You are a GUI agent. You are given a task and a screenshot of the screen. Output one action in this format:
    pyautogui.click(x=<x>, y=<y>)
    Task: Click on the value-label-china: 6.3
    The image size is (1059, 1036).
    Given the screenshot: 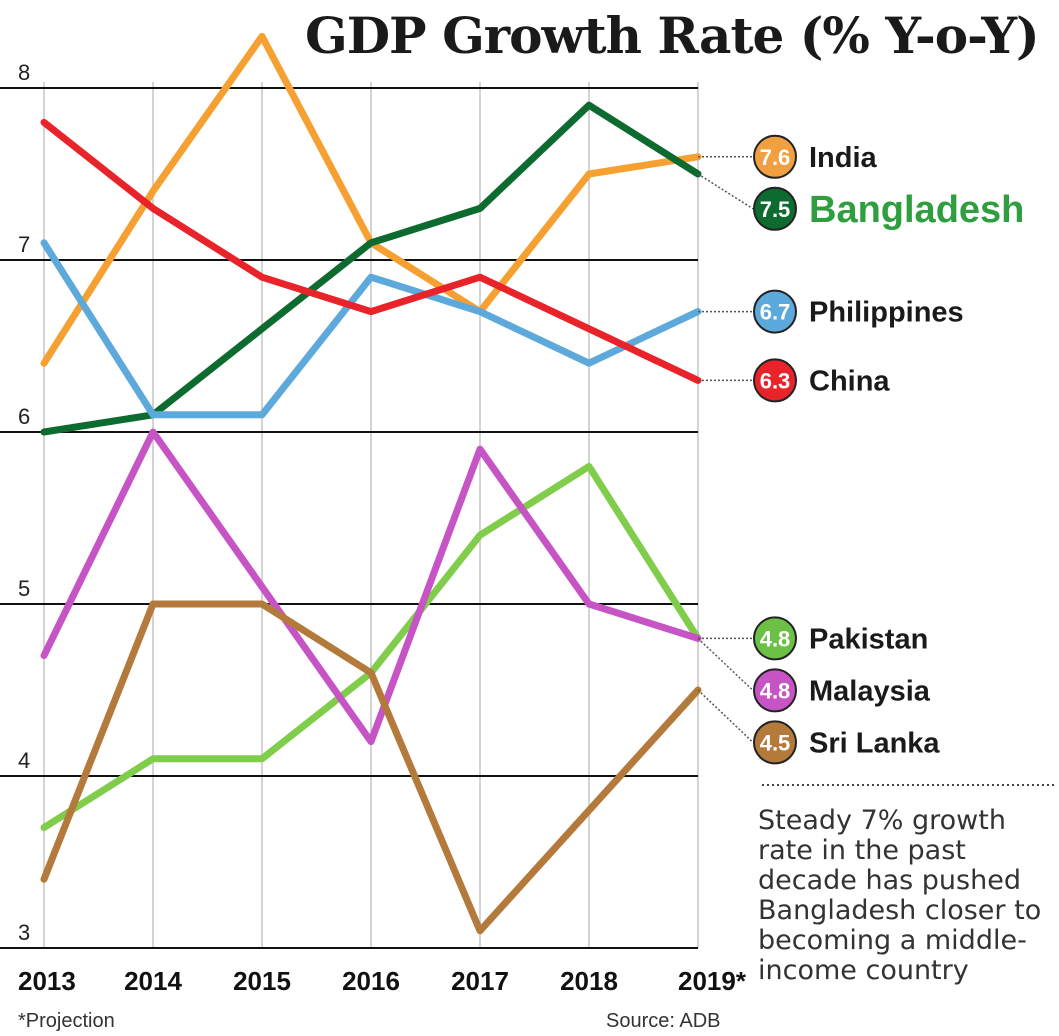 What is the action you would take?
    pyautogui.click(x=775, y=380)
    